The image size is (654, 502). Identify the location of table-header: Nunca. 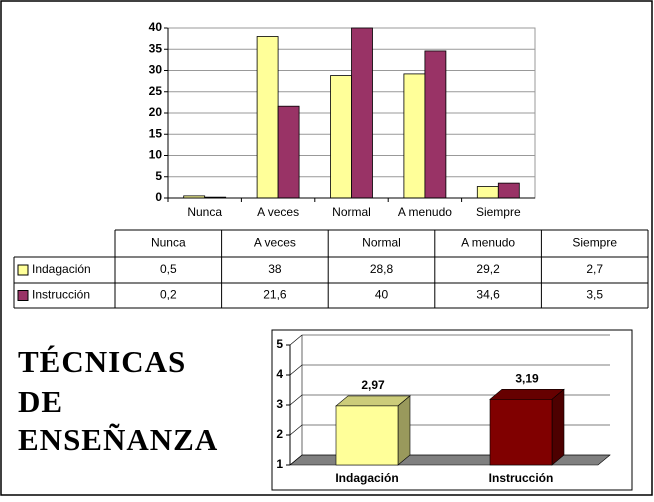
(168, 243).